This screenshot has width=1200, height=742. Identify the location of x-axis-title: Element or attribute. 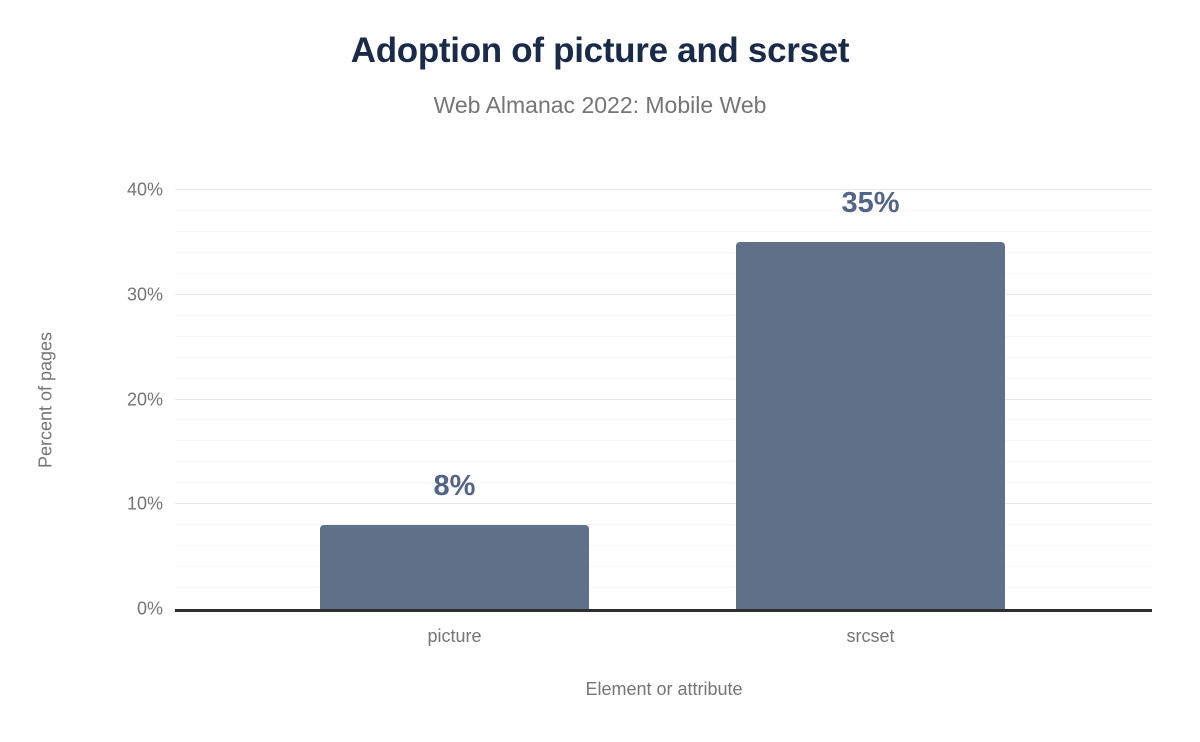
(664, 689).